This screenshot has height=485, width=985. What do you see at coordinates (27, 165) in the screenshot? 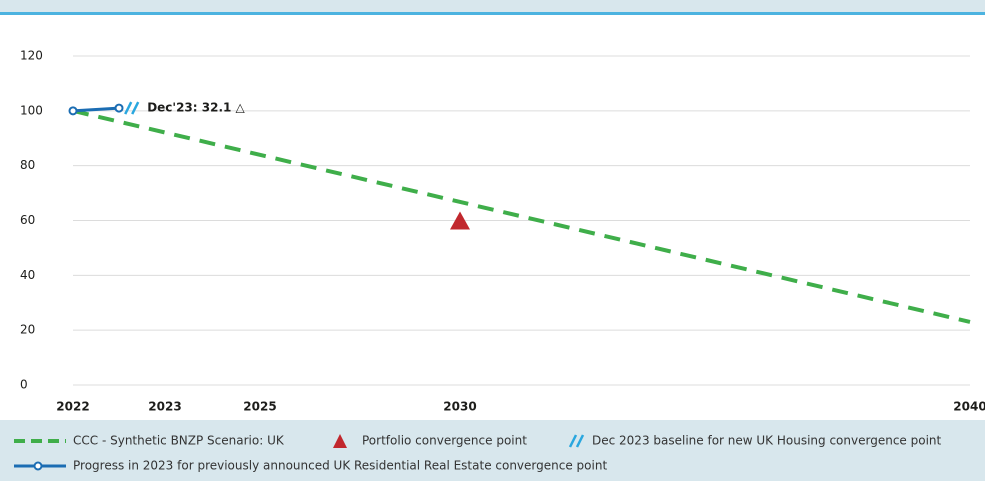
I see `y-tick-label: 80` at bounding box center [27, 165].